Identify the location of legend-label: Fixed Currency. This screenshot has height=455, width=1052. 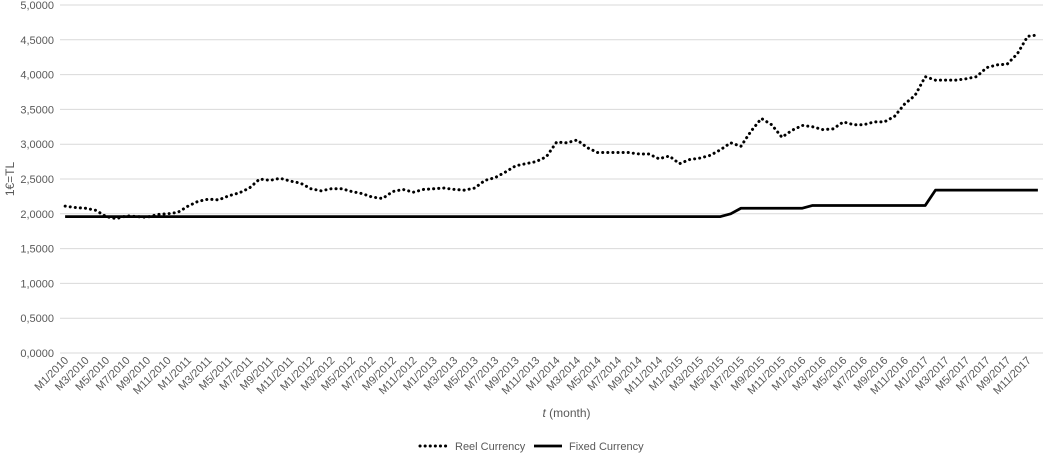
(606, 447).